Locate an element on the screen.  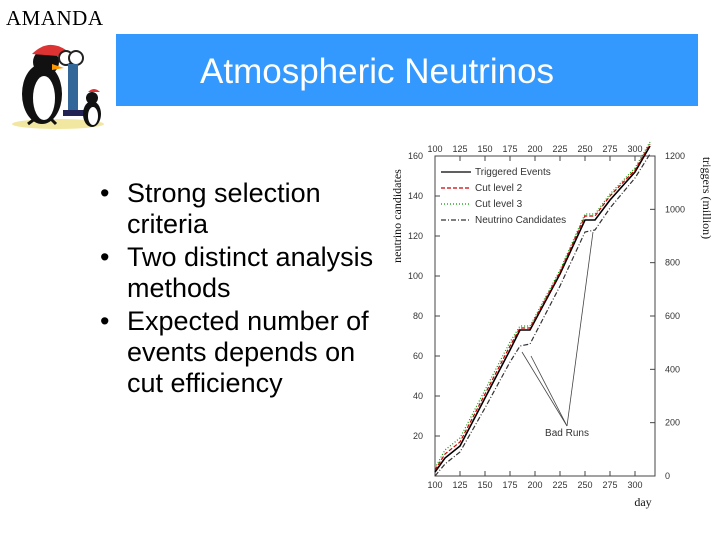
y-left-tick-label: 40 is located at coordinates (418, 396).